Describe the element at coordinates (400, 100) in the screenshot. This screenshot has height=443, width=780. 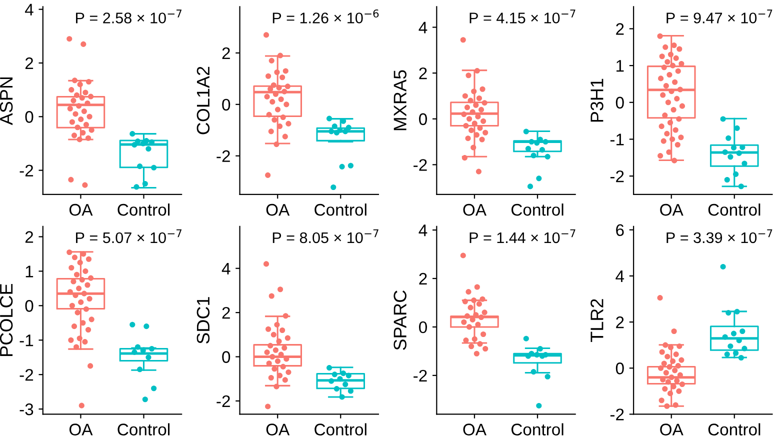
I see `y-axis-title: MXRA5` at that location.